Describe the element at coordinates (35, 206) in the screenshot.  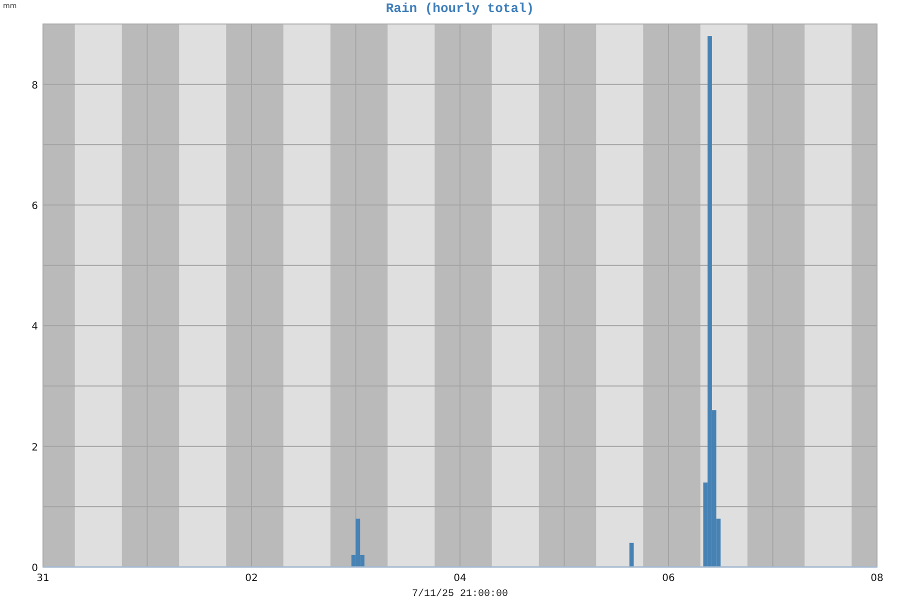
I see `y-tick-label: 6` at that location.